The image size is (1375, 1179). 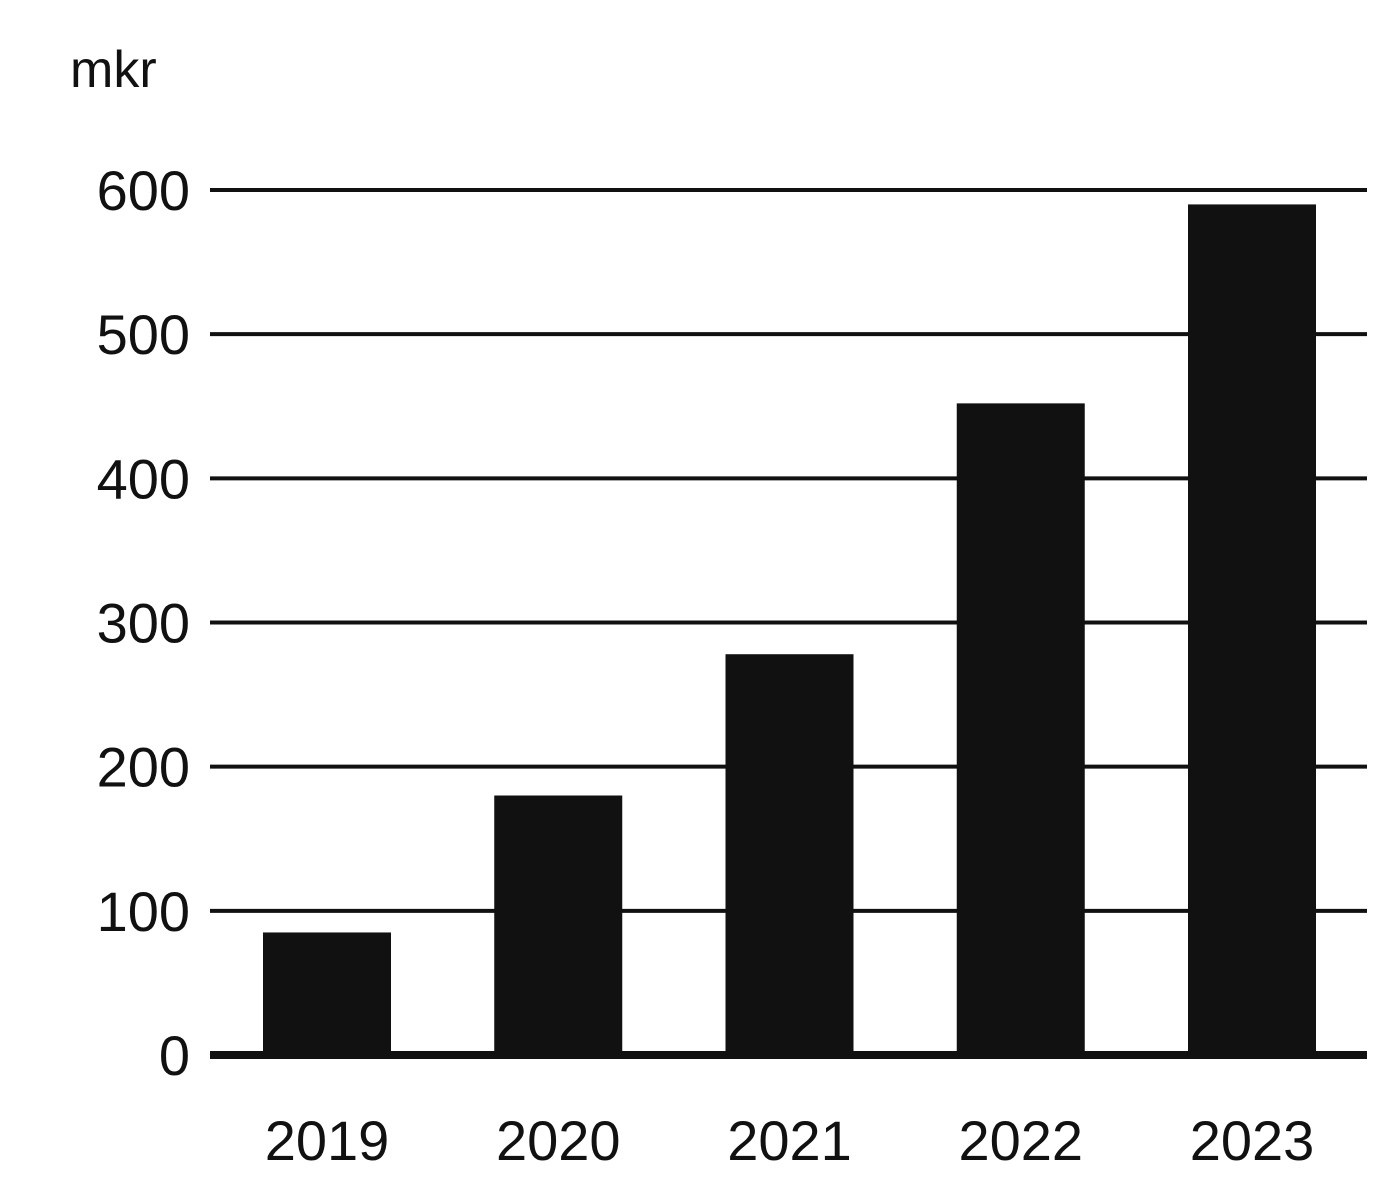 What do you see at coordinates (1252, 629) in the screenshot?
I see `bar-2023` at bounding box center [1252, 629].